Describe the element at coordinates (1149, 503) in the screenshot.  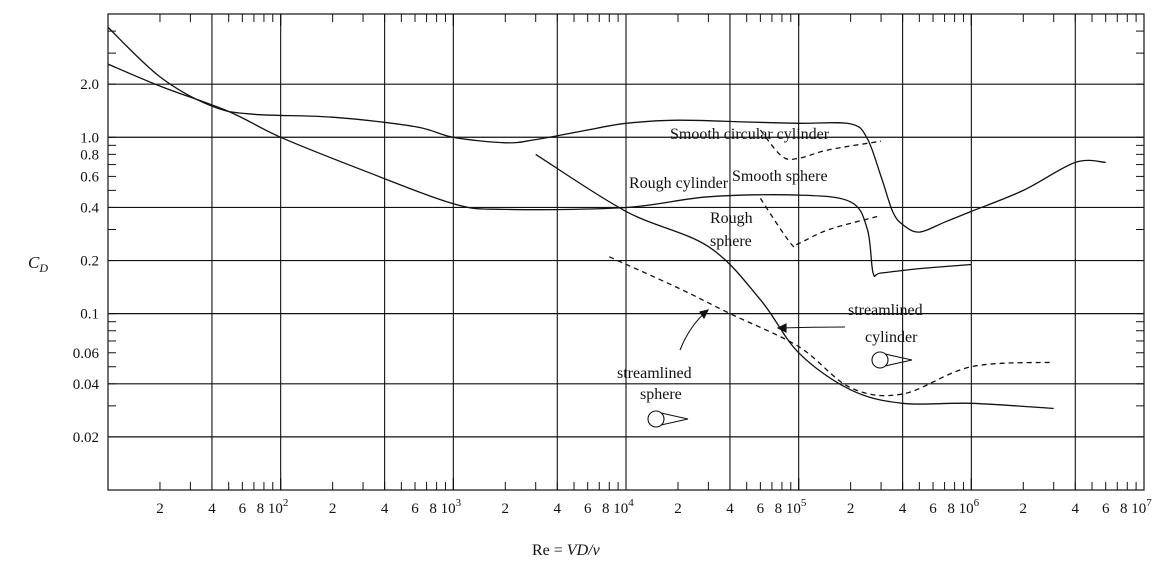
I see `x-major-tick-exponent: 7` at that location.